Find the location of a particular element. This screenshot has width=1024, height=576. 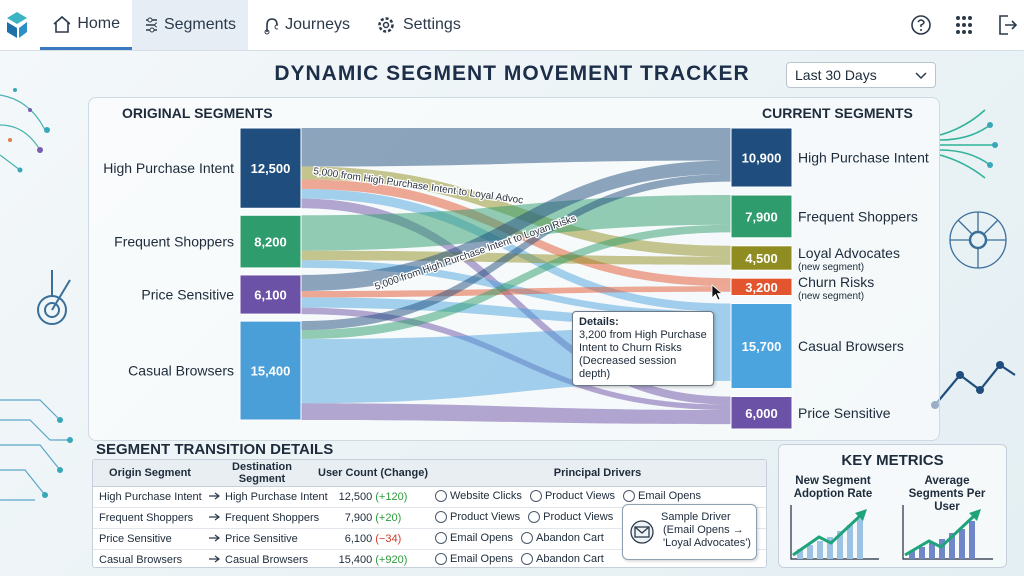

date-range-dropdown: Last 30 Days is located at coordinates (861, 75).